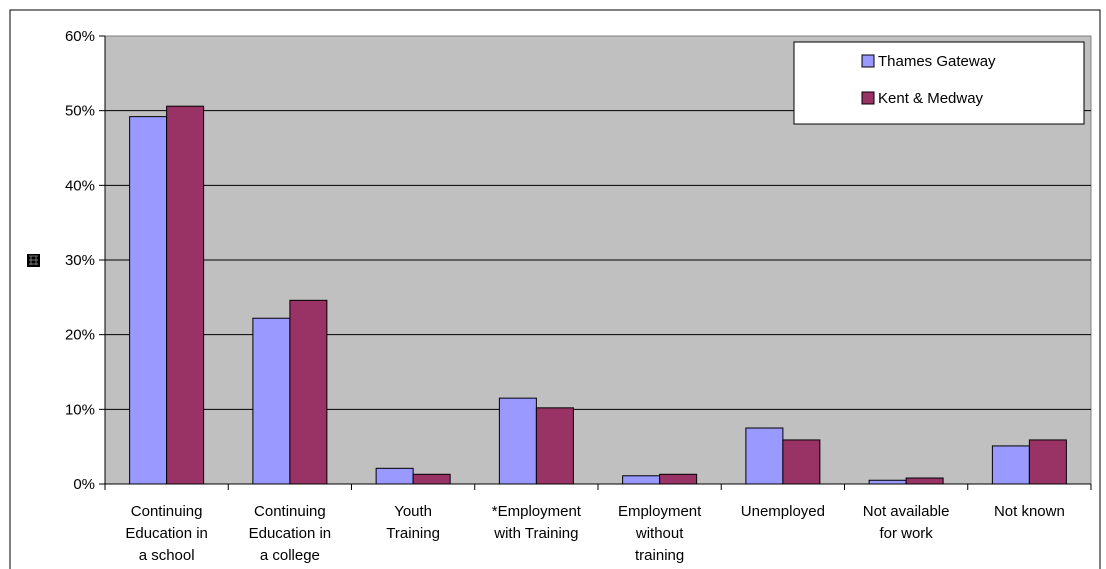 The image size is (1106, 569). Describe the element at coordinates (80, 185) in the screenshot. I see `y-tick-label: 40%` at that location.